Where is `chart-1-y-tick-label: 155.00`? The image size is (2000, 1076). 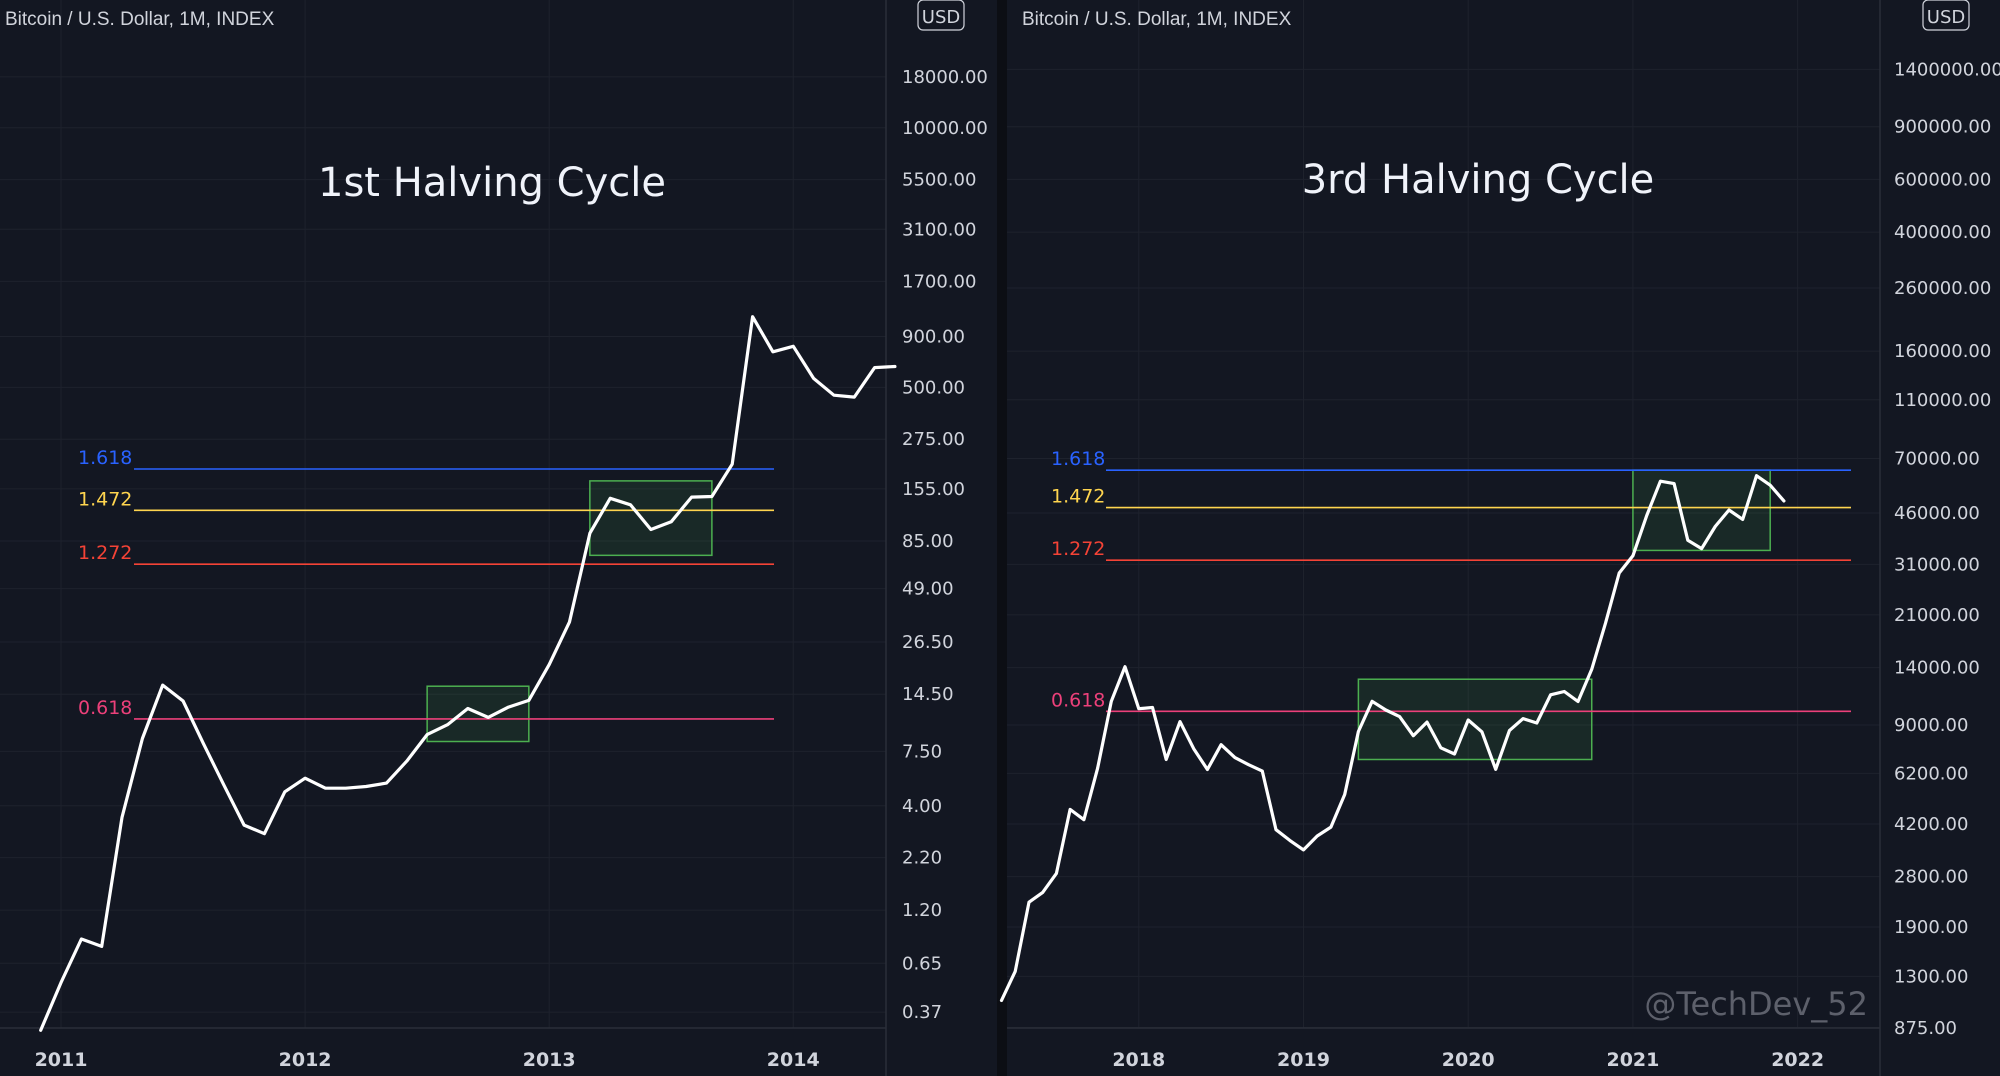 chart-1-y-tick-label: 155.00 is located at coordinates (933, 489).